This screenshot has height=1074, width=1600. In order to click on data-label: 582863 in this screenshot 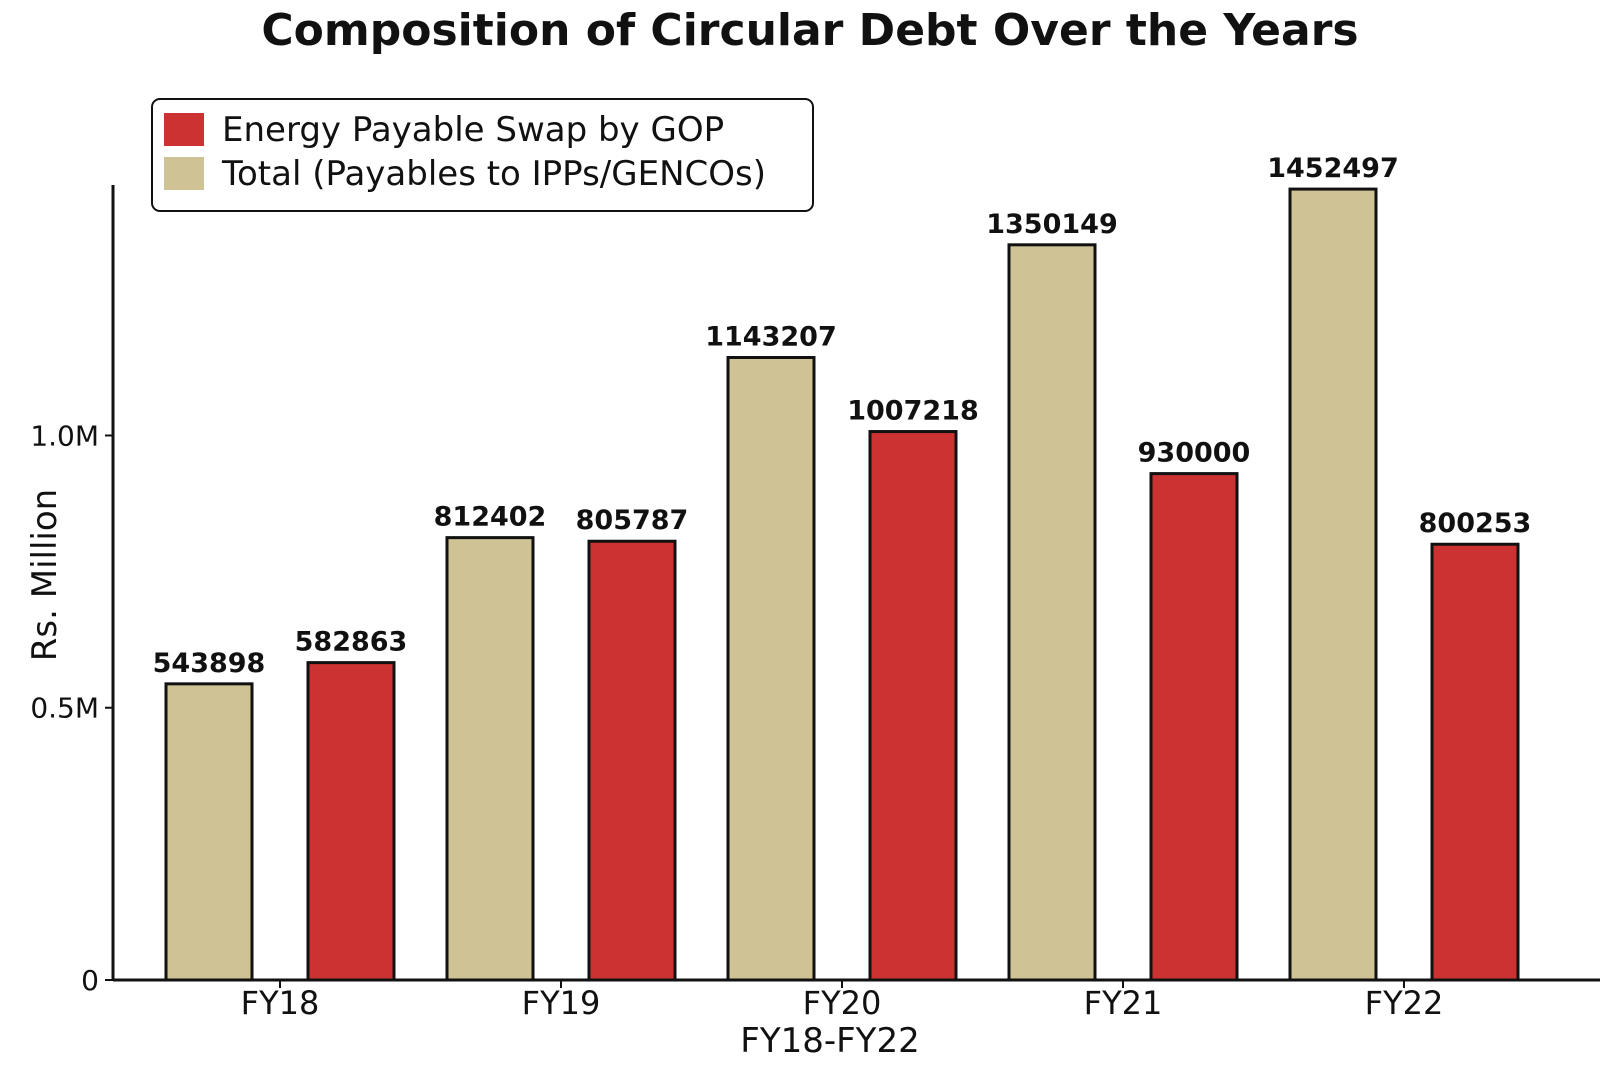, I will do `click(351, 642)`.